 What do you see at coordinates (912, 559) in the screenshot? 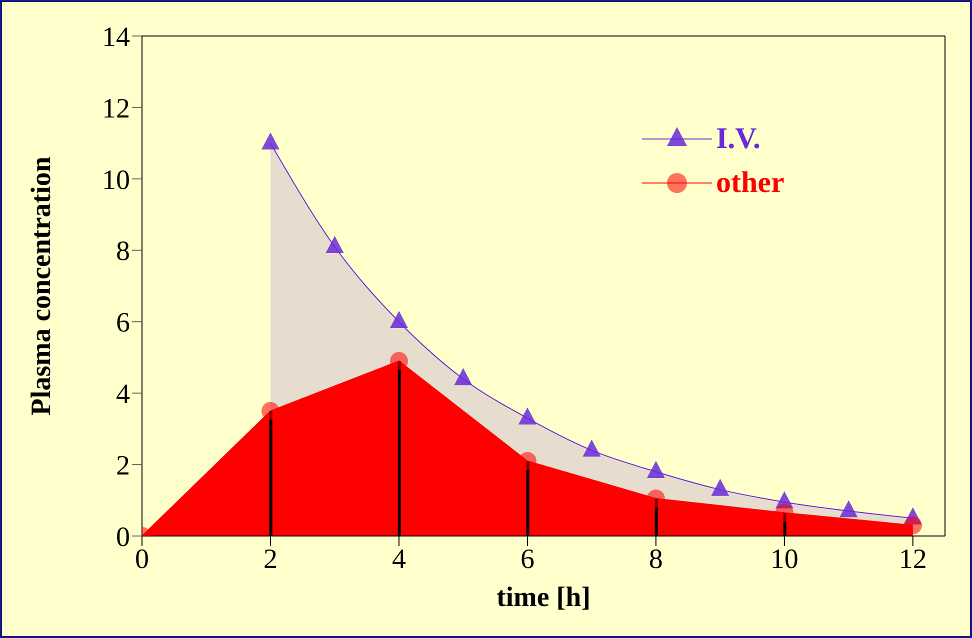
I see `x-tick-label: 12` at bounding box center [912, 559].